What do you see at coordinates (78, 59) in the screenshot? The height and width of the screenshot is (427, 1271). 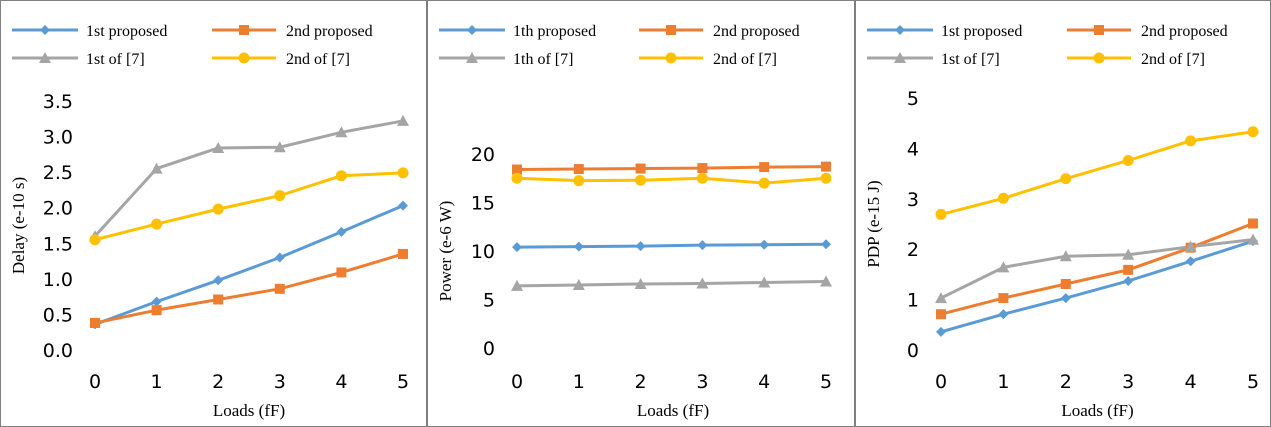 I see `legend-item: 1st of [7]` at bounding box center [78, 59].